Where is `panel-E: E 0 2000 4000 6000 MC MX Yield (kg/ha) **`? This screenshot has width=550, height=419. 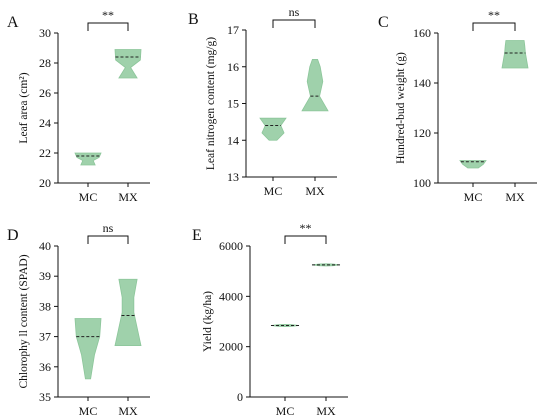 panel-E: E 0 2000 4000 6000 MC MX Yield (kg/ha) ** is located at coordinates (270, 319).